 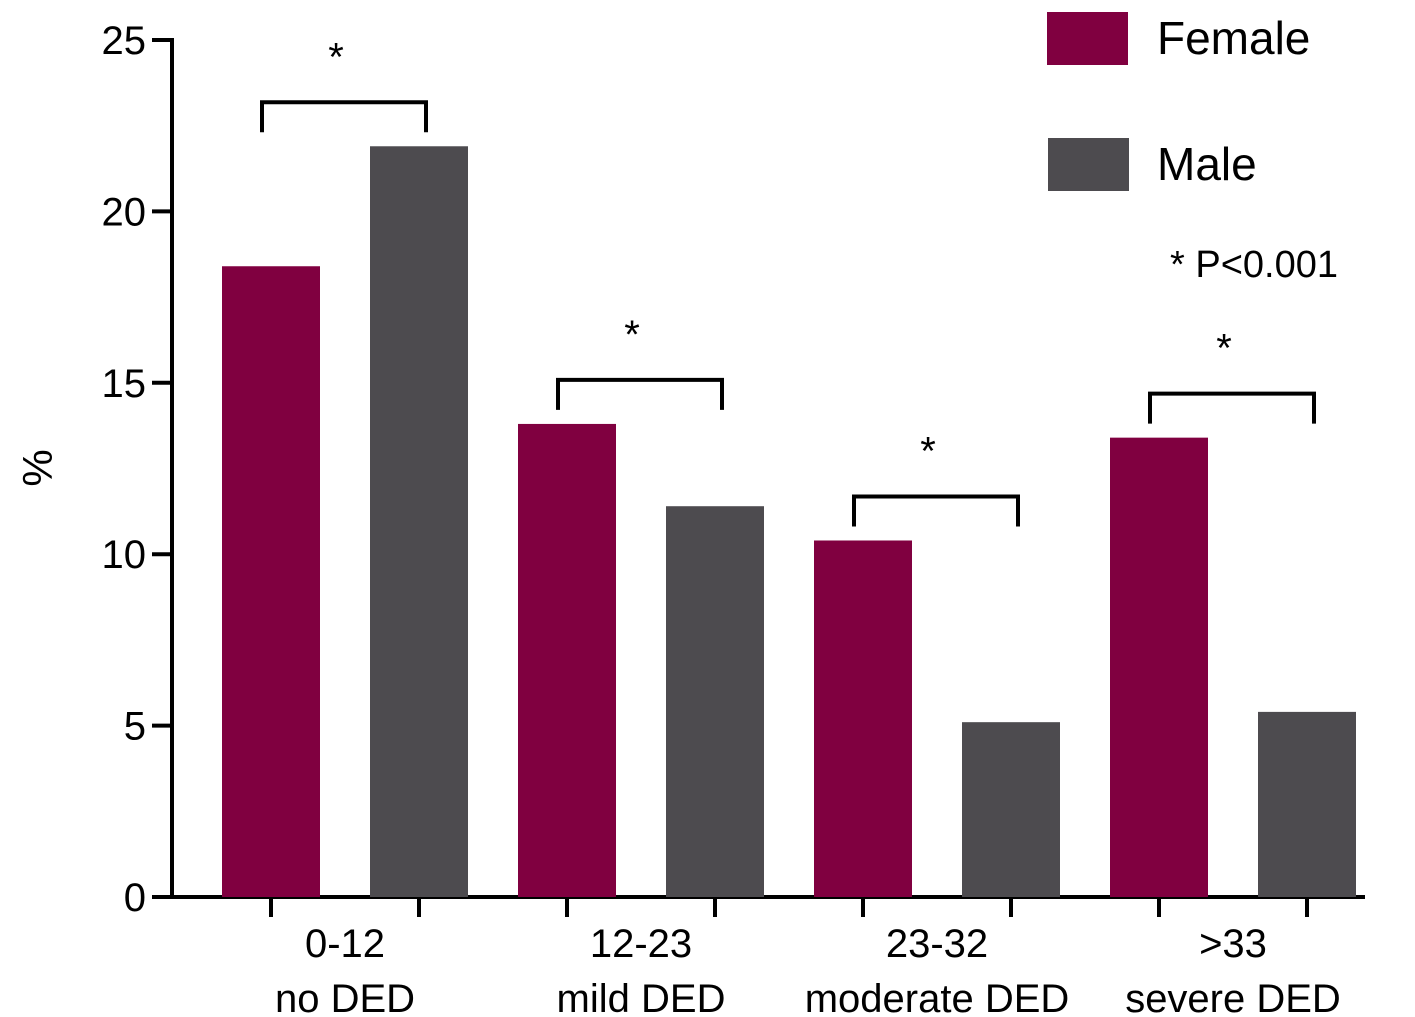 I want to click on x-tick-label: 0-12, so click(x=345, y=944).